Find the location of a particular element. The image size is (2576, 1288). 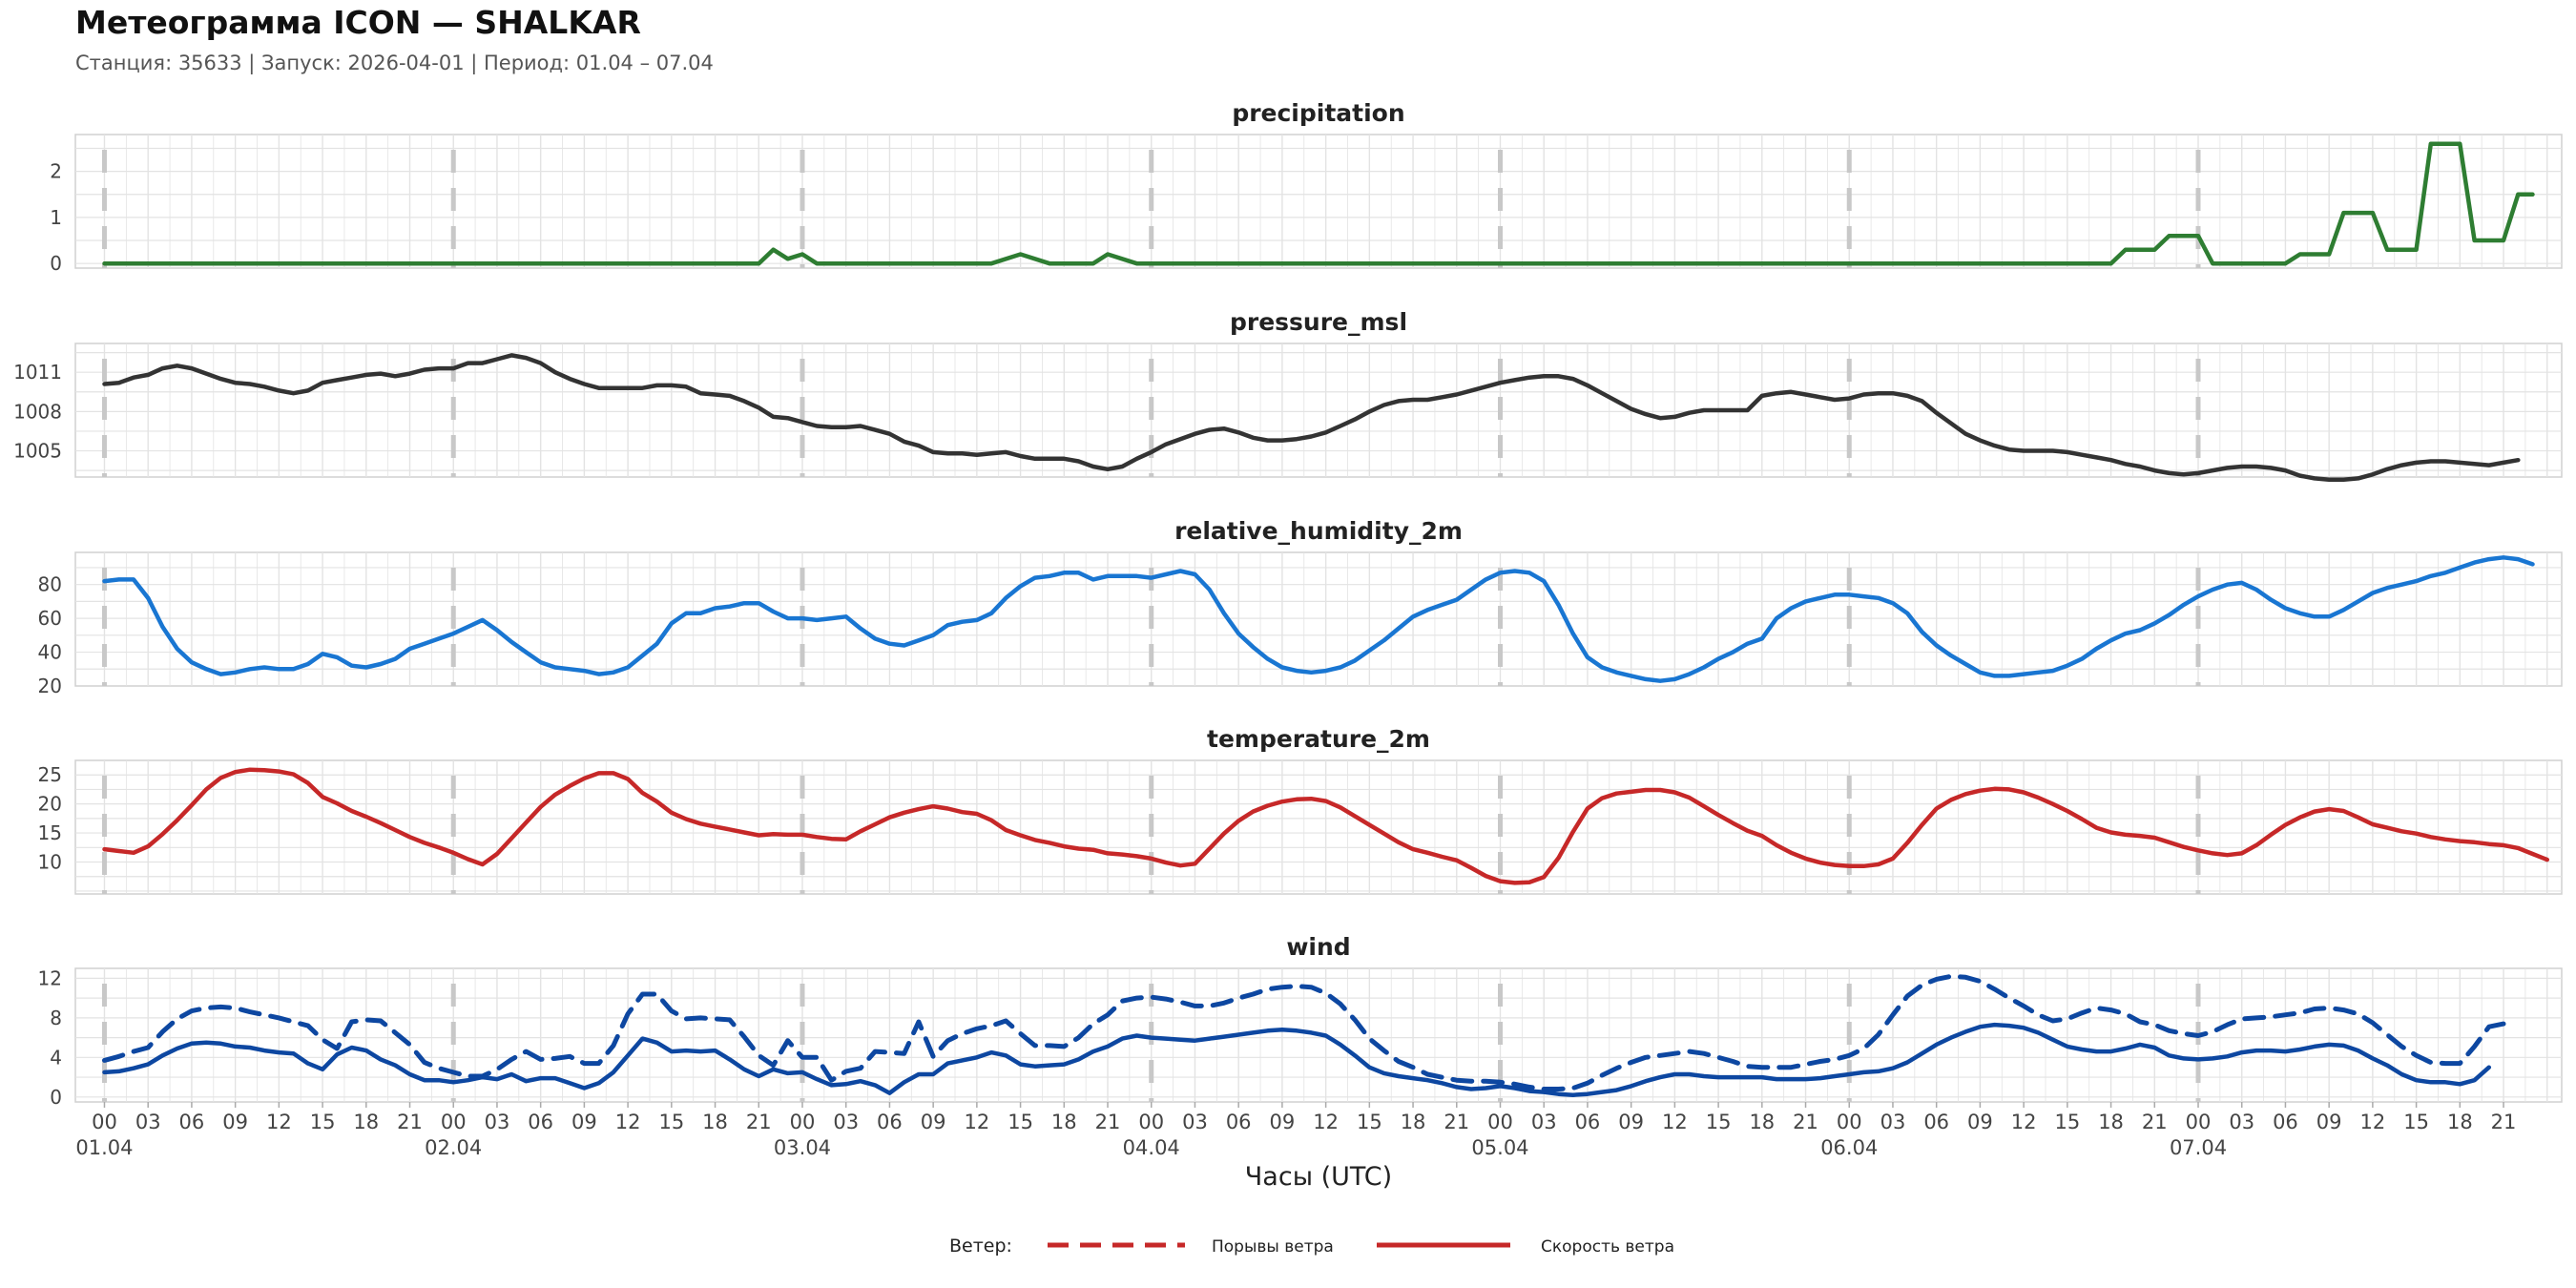

x-tick-day: 03.04 is located at coordinates (802, 1147).